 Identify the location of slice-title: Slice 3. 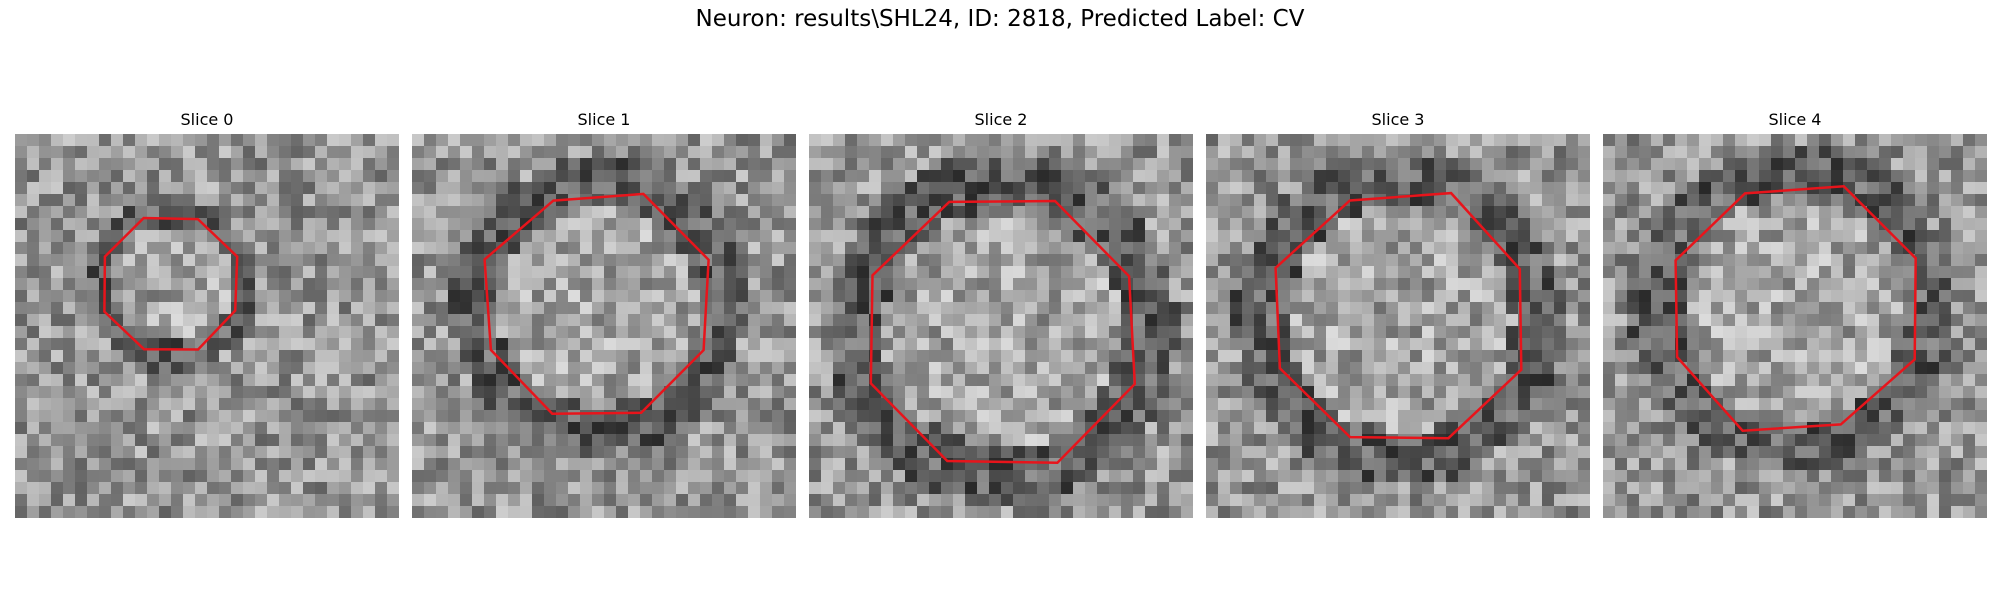
(1398, 119).